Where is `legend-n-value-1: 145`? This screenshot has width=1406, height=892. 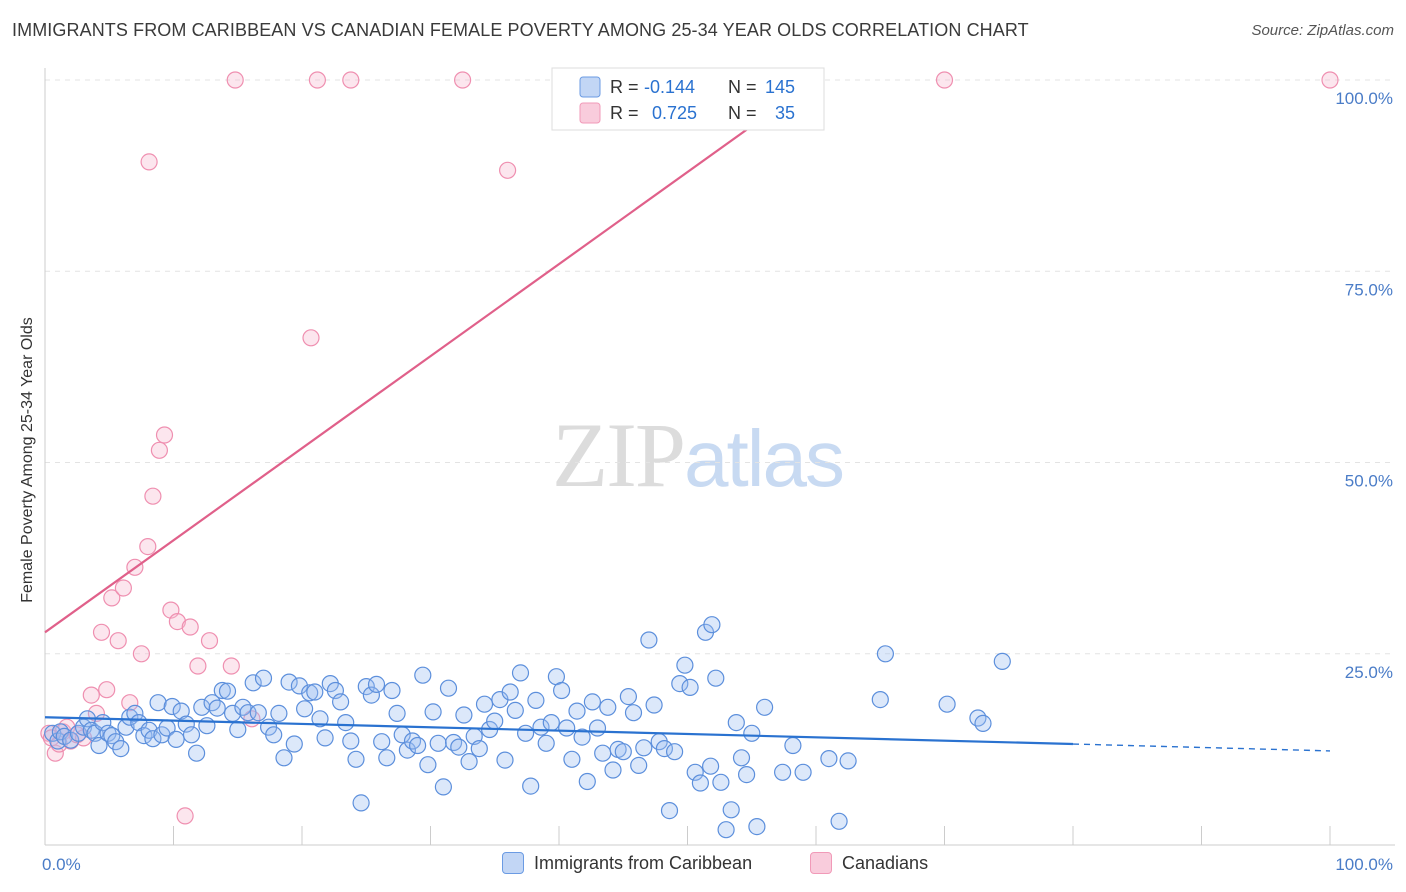 legend-n-value-1: 145 is located at coordinates (780, 87).